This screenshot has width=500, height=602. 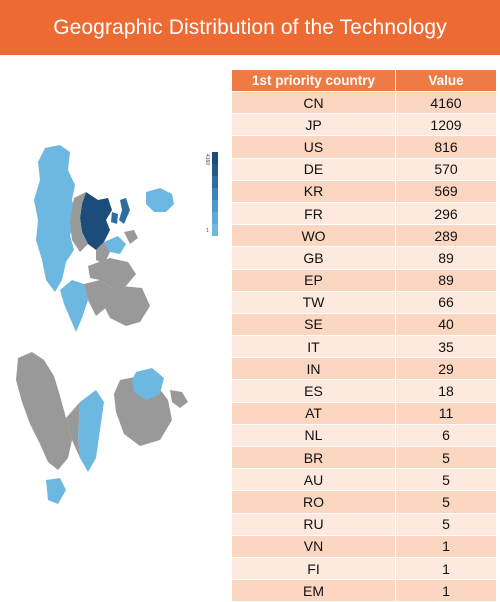 I want to click on cell-country: NL, so click(x=314, y=436).